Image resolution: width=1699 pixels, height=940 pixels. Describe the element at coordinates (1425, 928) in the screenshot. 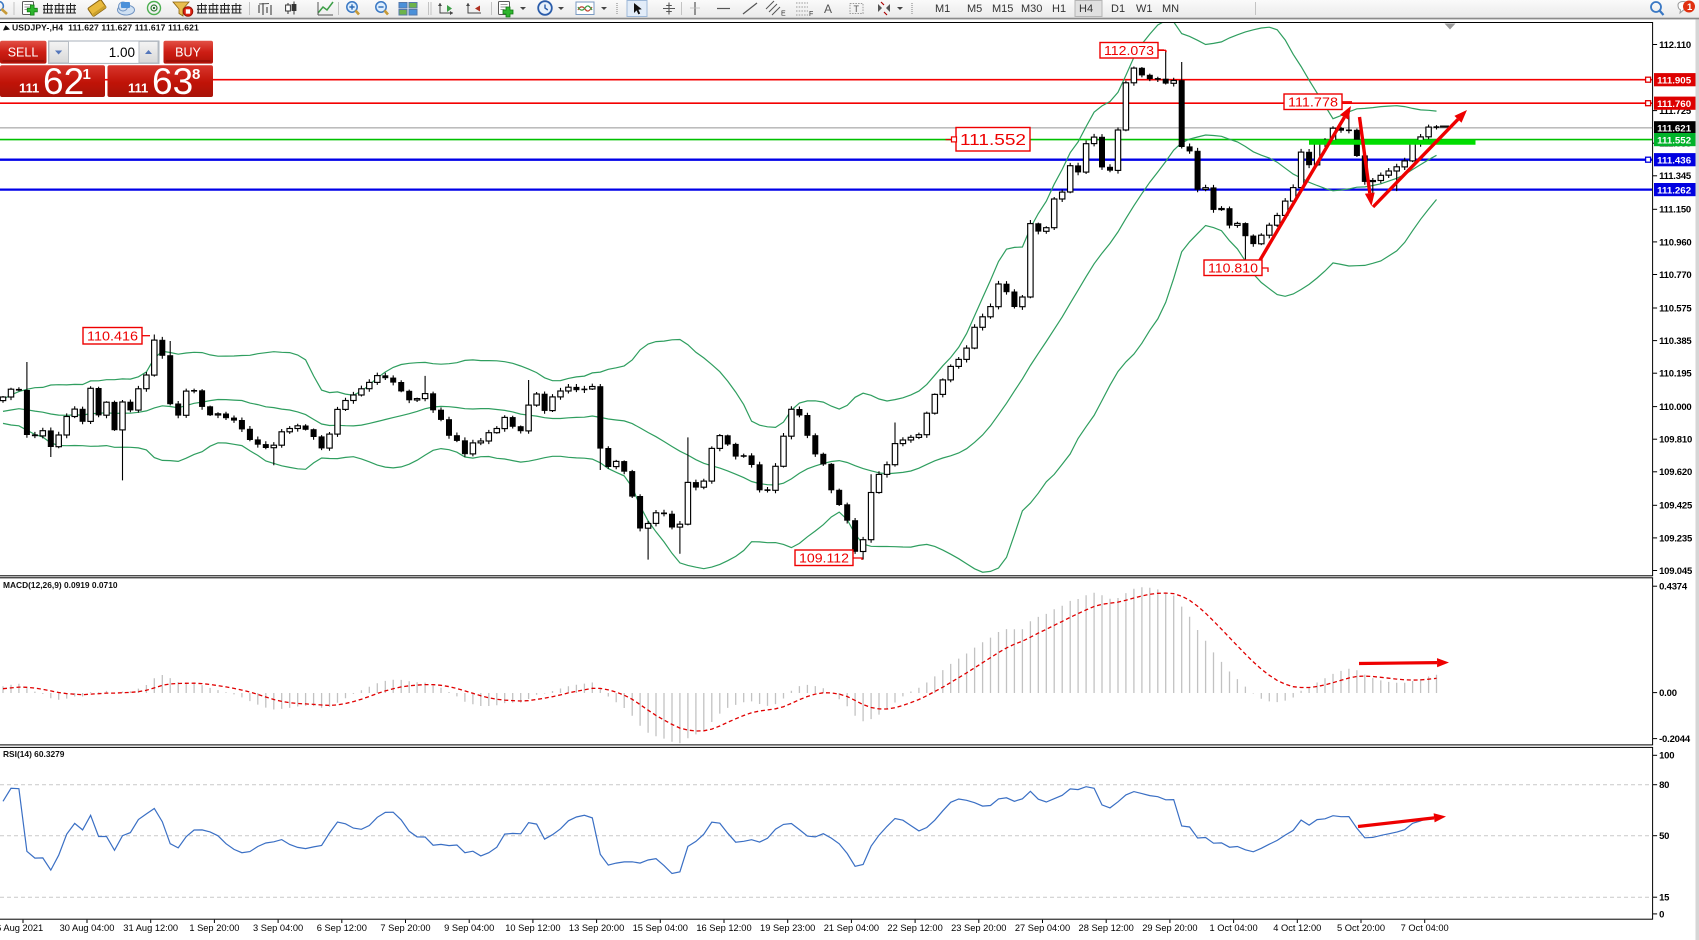

I see `svg-text: 7 Oct 04:00` at that location.